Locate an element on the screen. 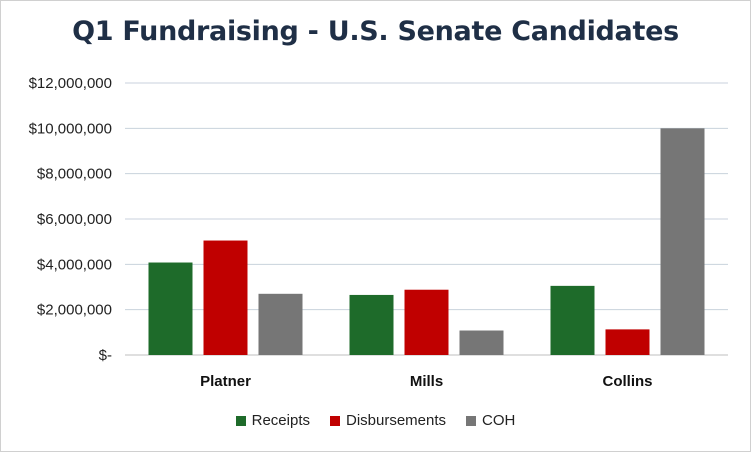 The width and height of the screenshot is (751, 452). y-tick-label: $2,000,000 is located at coordinates (74, 310).